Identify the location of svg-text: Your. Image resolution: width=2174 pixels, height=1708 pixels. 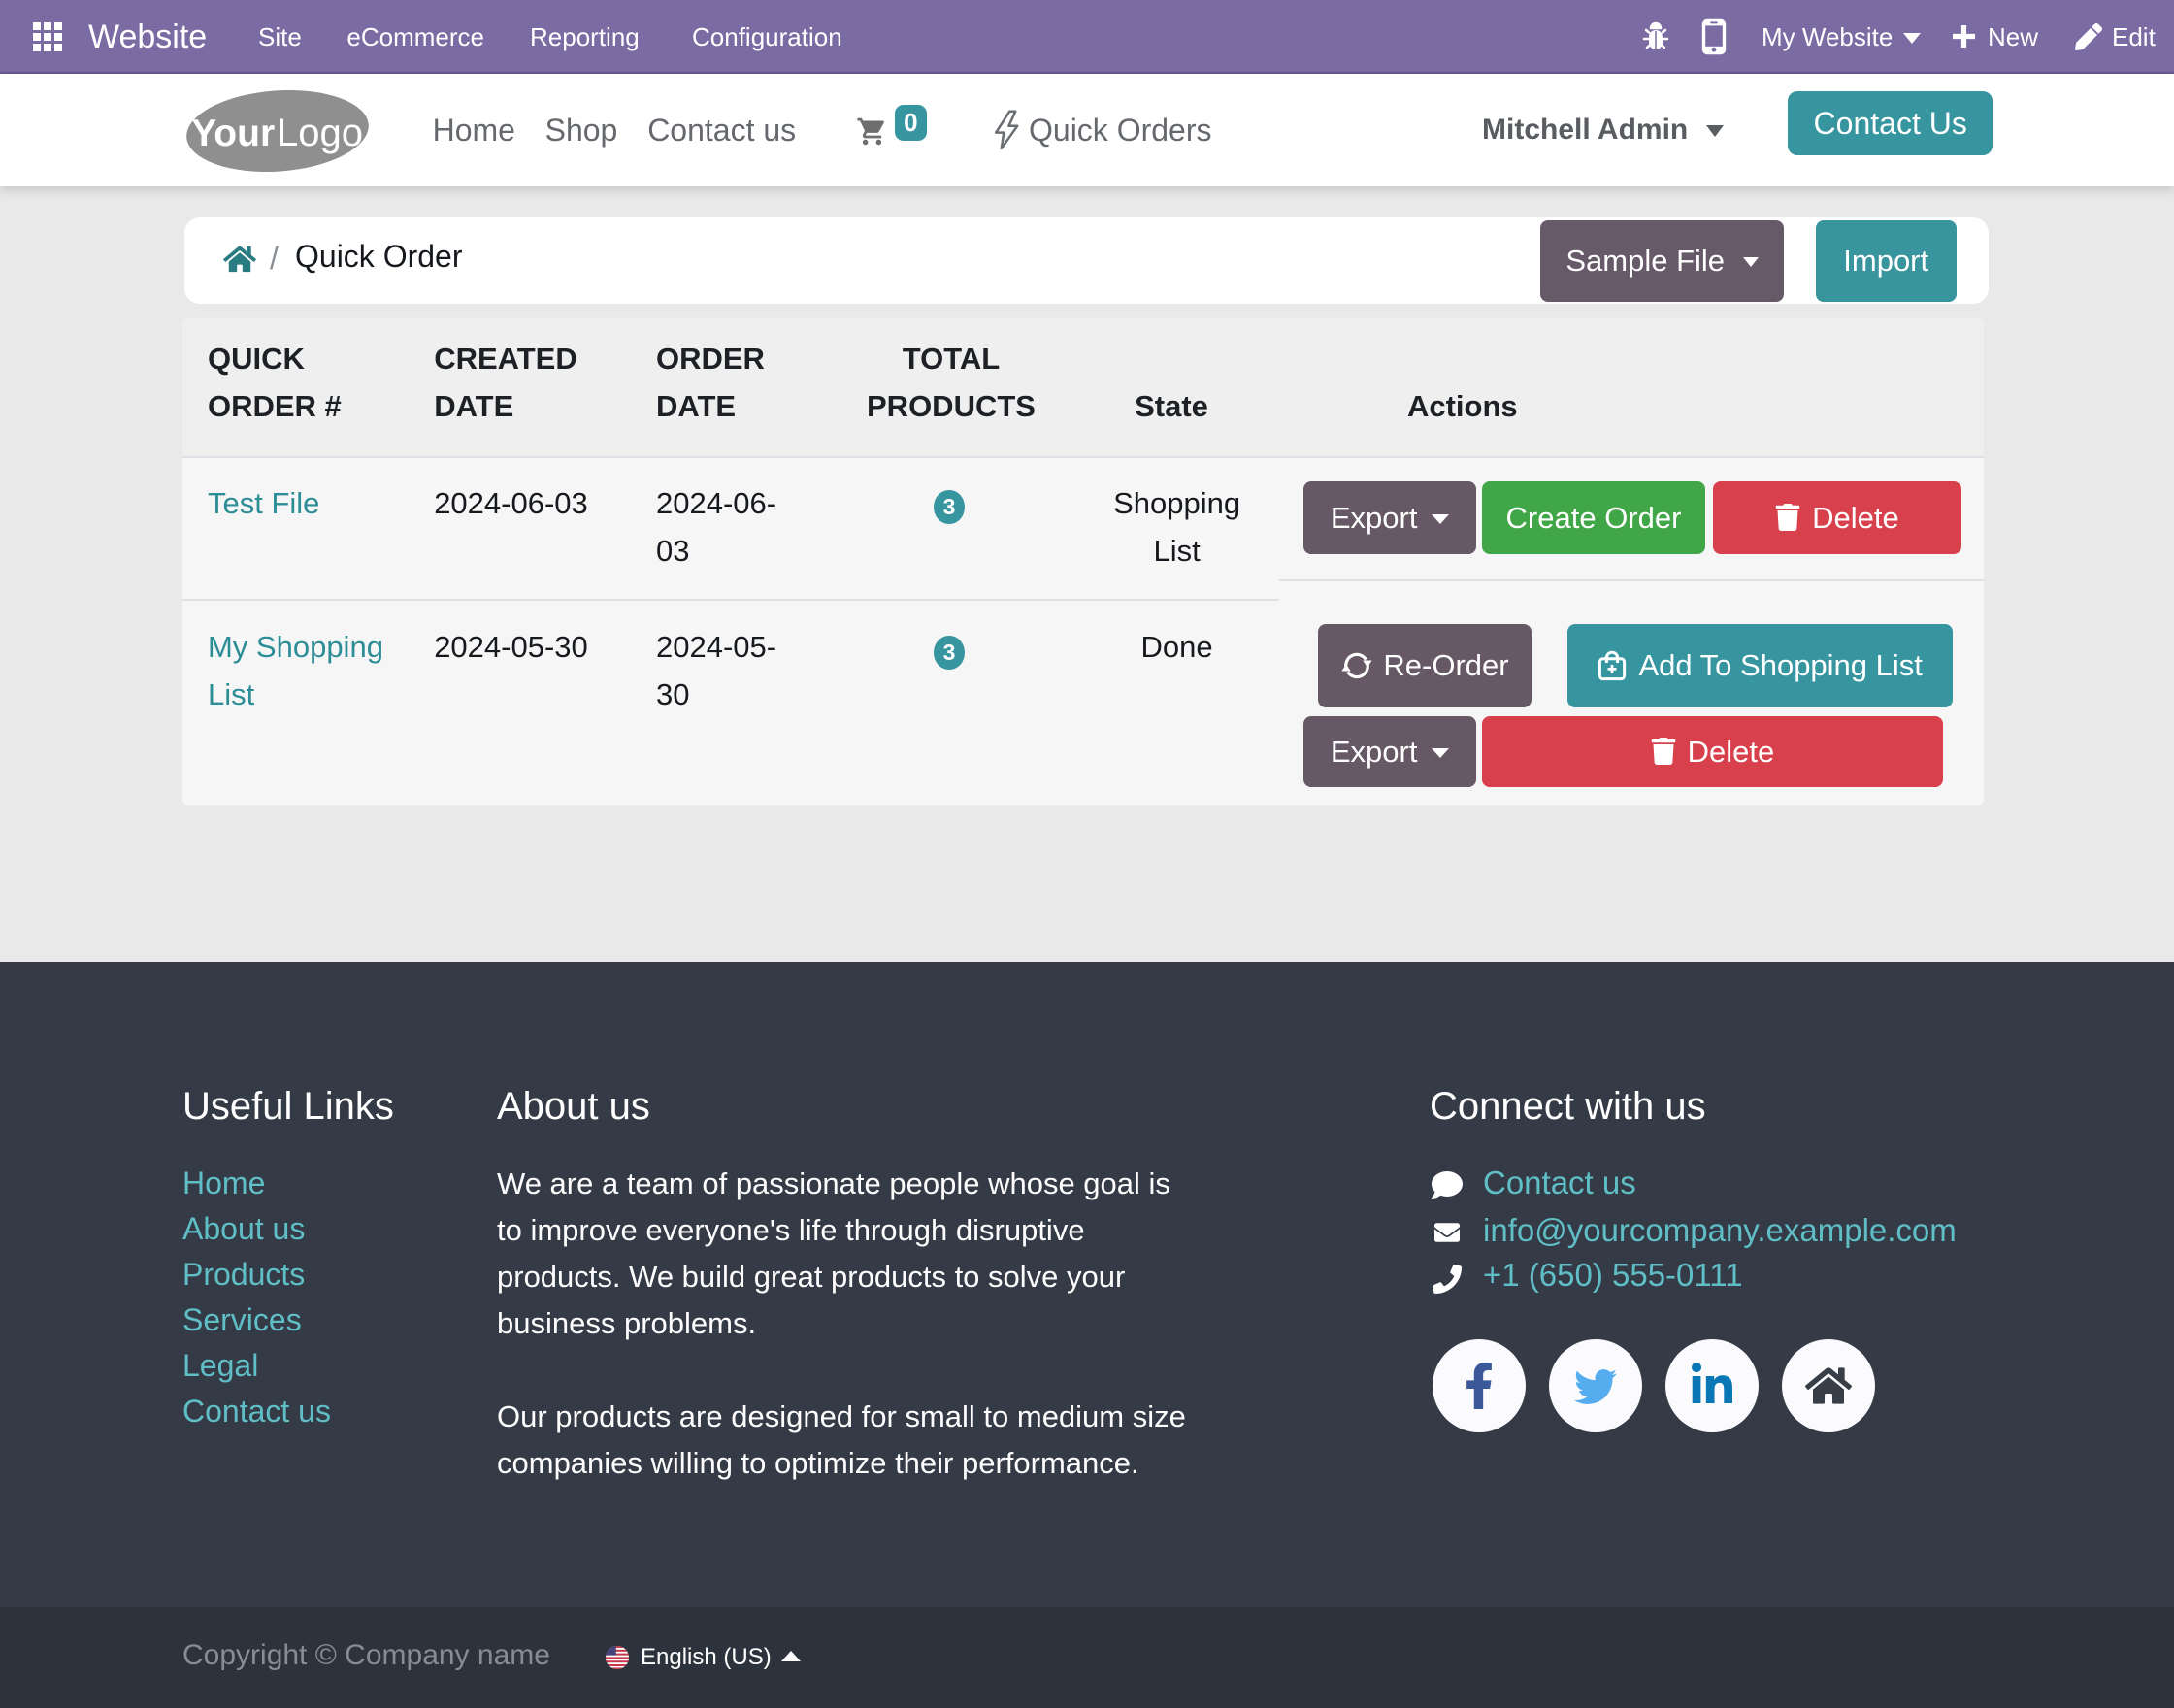
(233, 133).